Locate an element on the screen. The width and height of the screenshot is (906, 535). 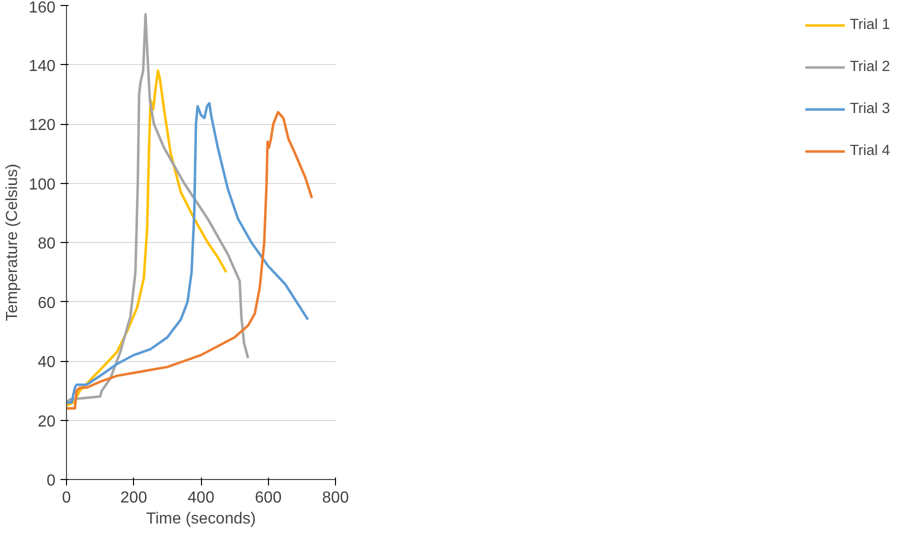
y-tick-label: 60 is located at coordinates (47, 303).